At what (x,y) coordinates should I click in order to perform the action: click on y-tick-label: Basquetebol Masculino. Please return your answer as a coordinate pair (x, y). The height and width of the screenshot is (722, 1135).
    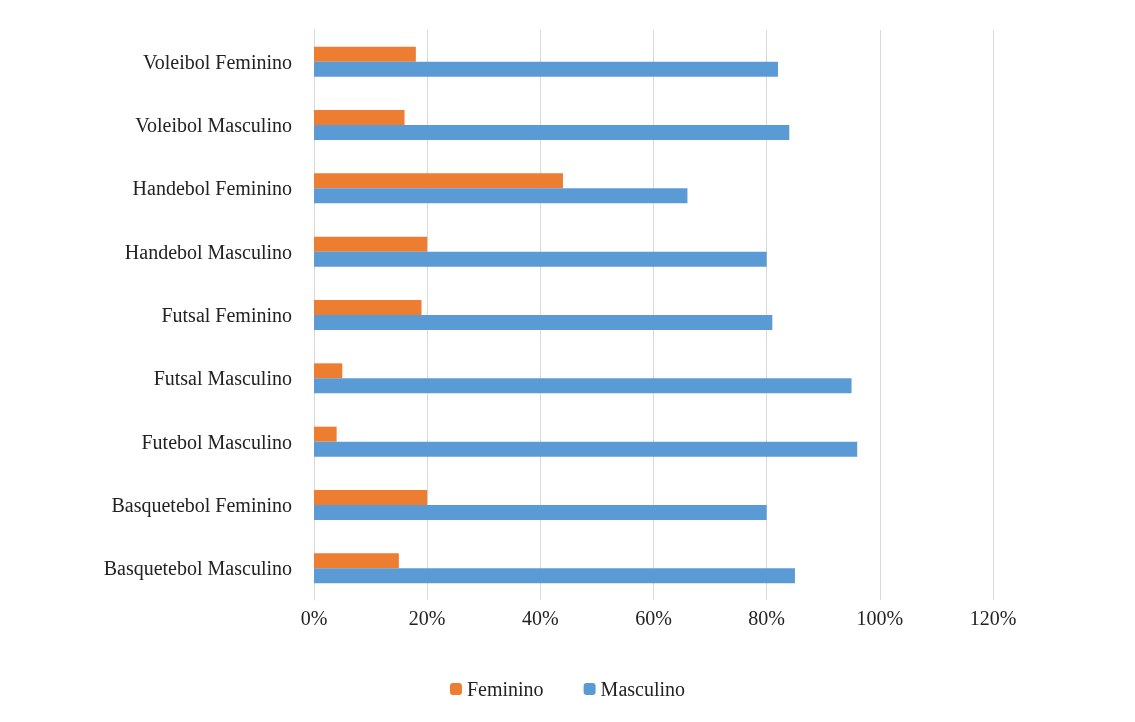
    Looking at the image, I should click on (197, 569).